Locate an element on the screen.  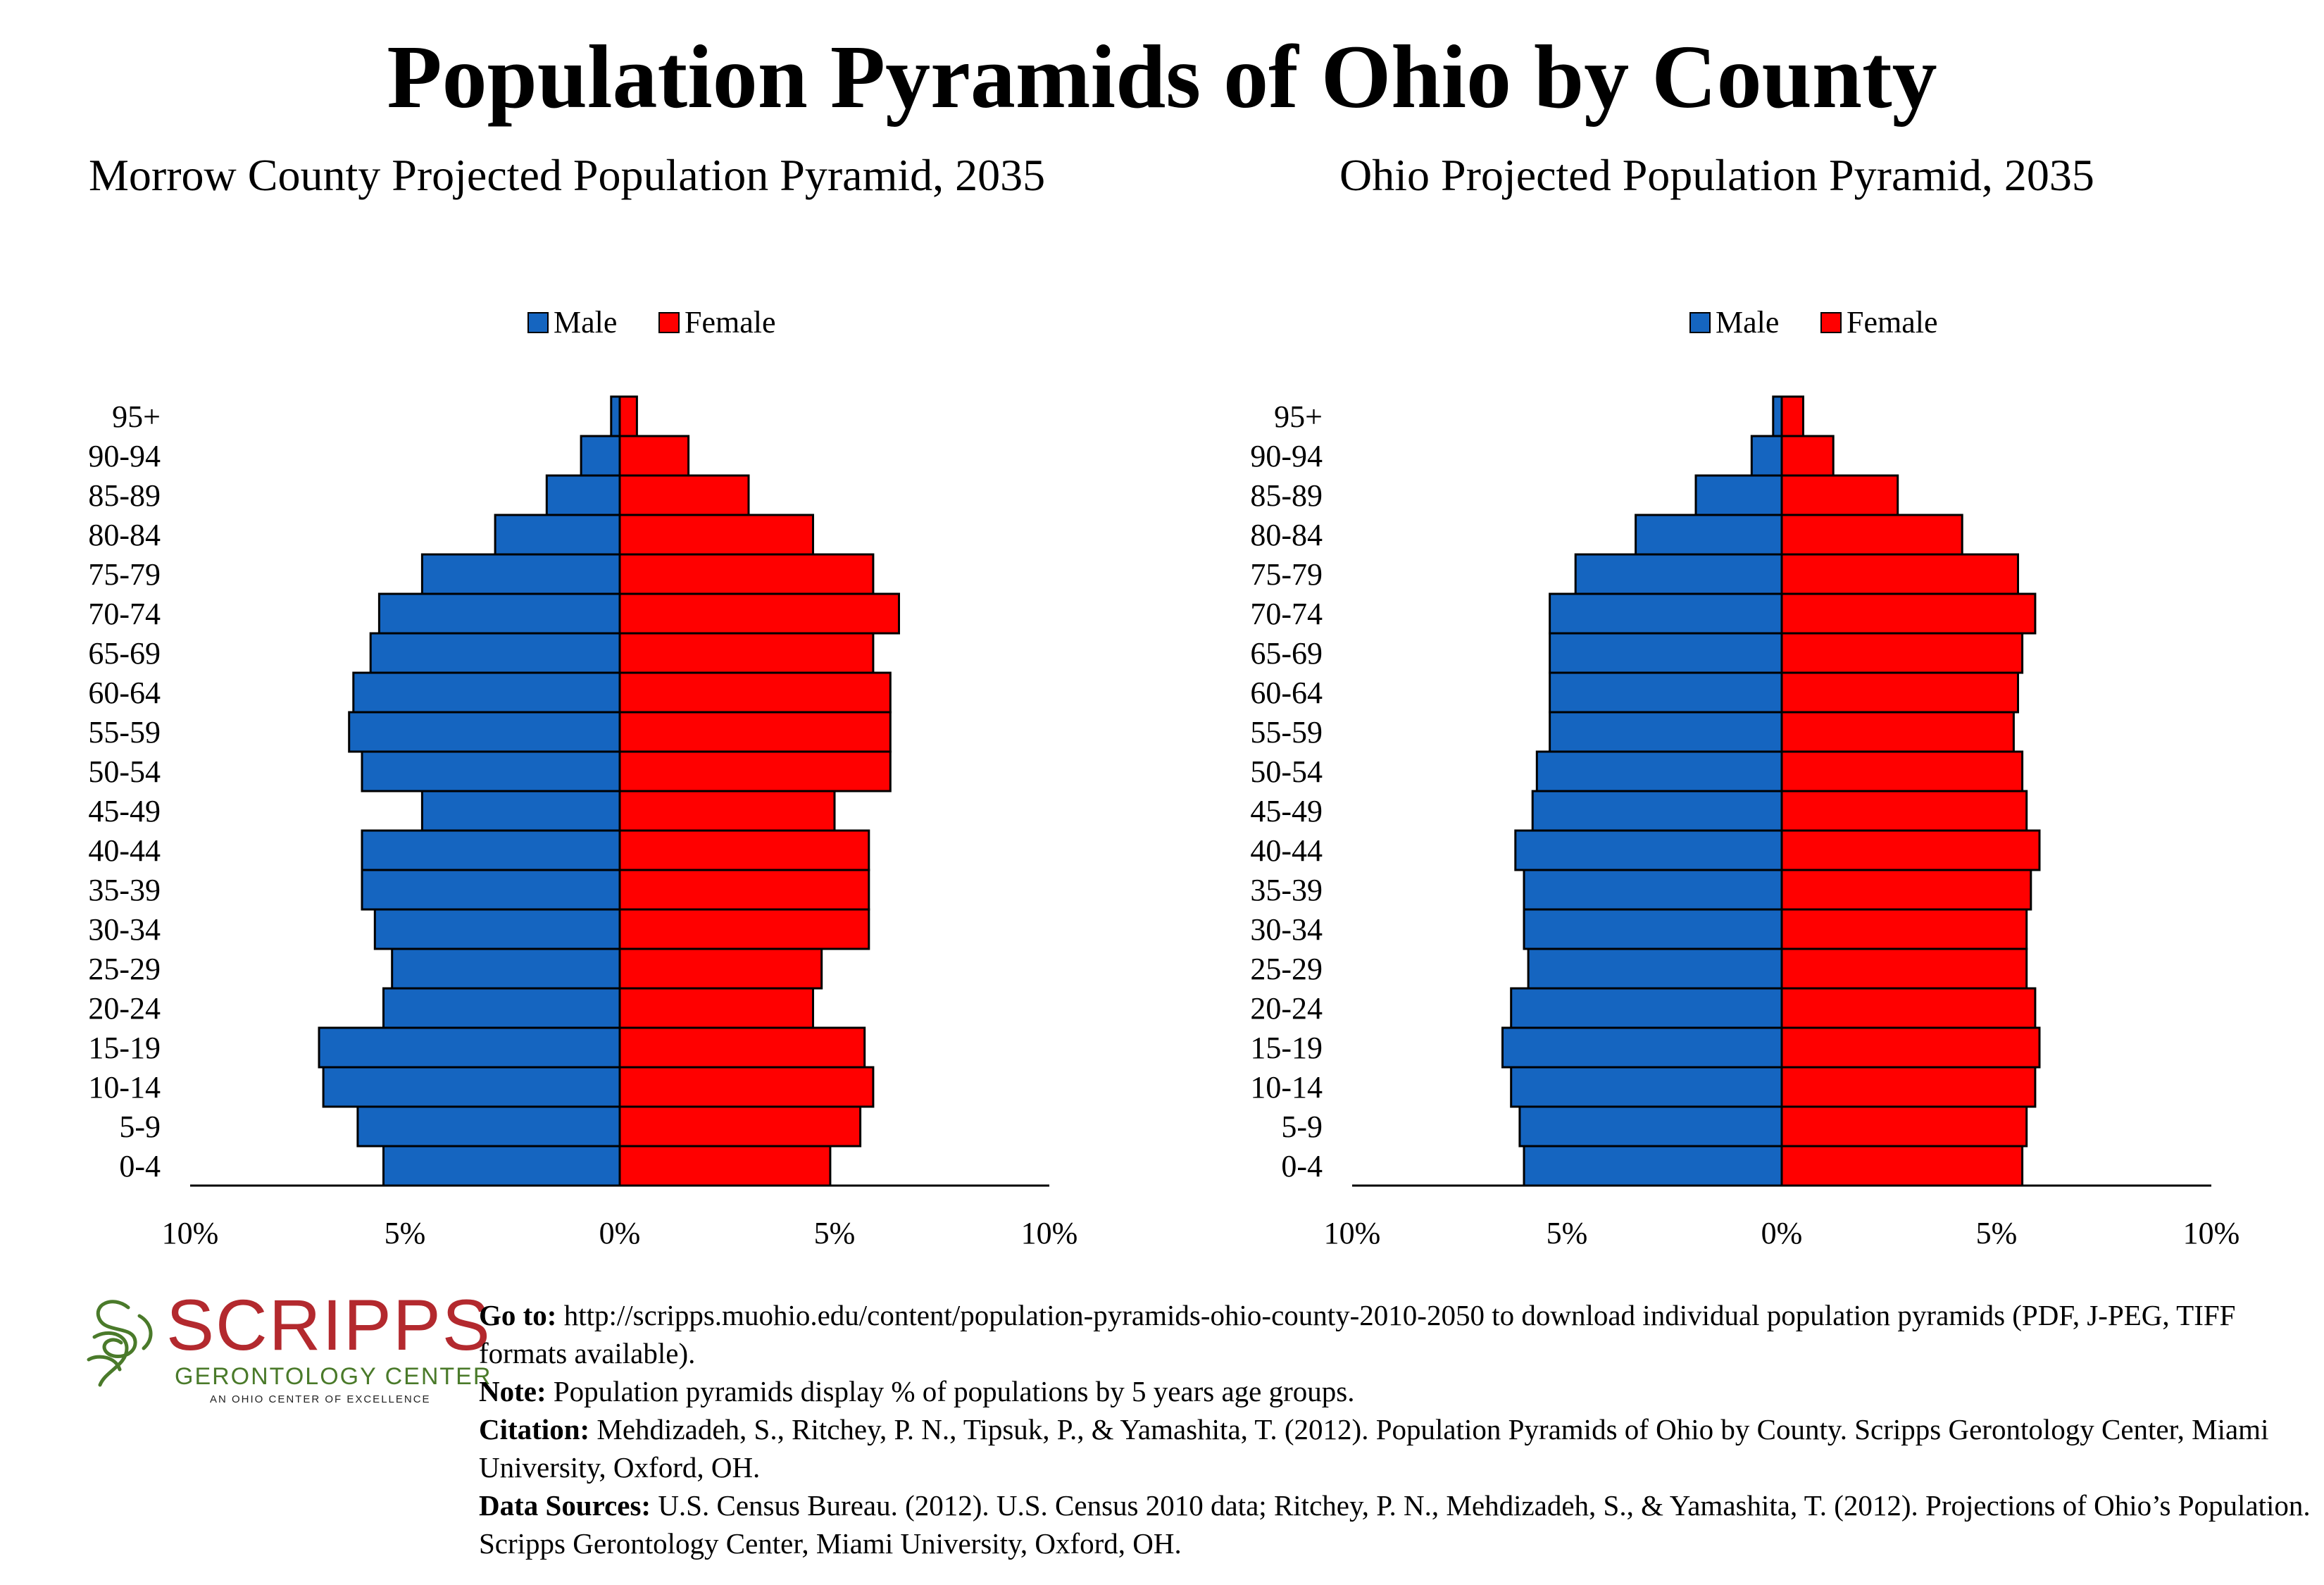
age-label-10-14: 10-14 is located at coordinates (125, 1087).